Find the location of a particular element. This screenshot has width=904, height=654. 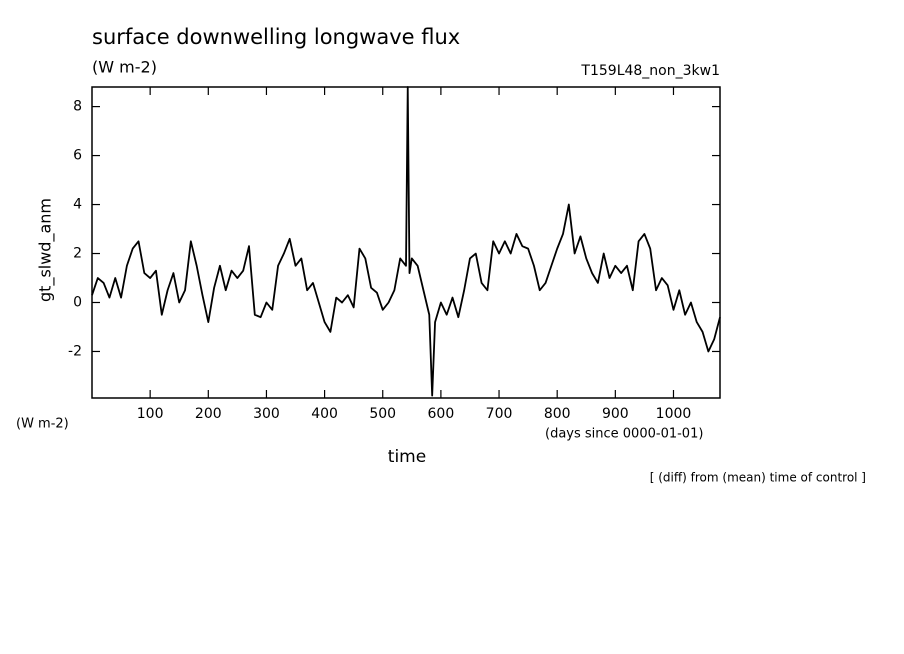

x-tick-label: 100 is located at coordinates (150, 414).